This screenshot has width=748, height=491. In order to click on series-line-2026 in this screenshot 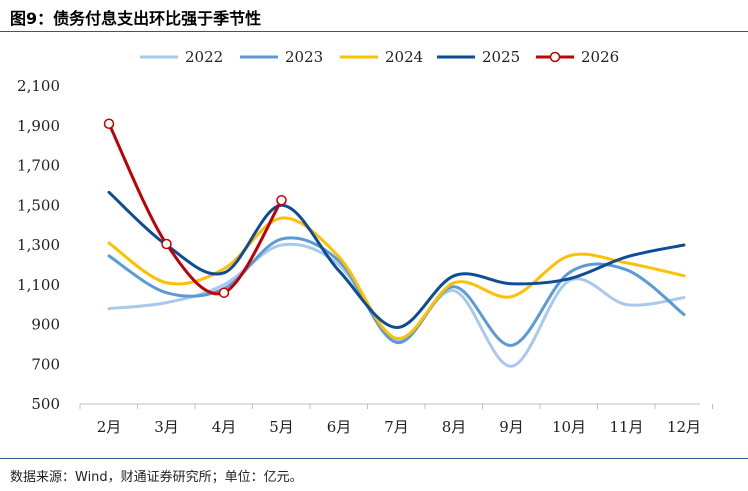, I will do `click(195, 209)`.